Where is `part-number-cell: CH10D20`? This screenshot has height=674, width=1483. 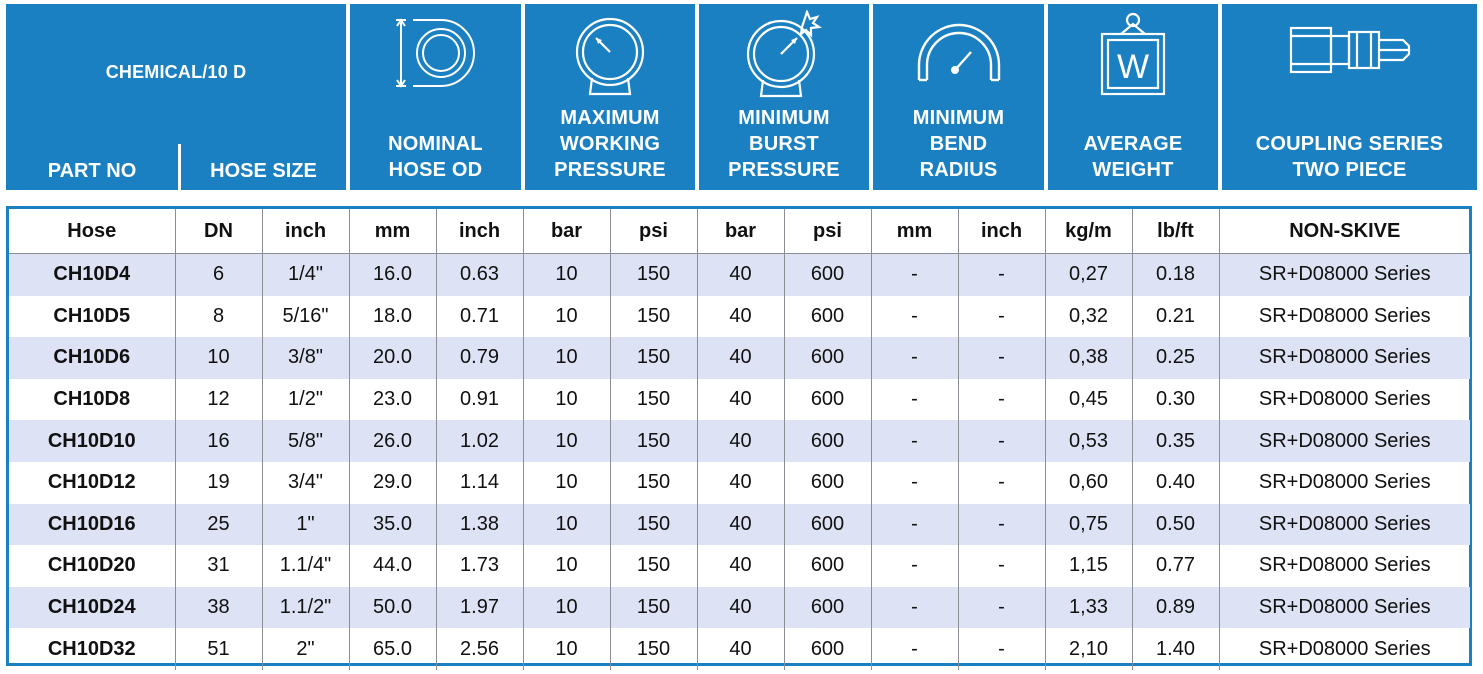
part-number-cell: CH10D20 is located at coordinates (92, 566).